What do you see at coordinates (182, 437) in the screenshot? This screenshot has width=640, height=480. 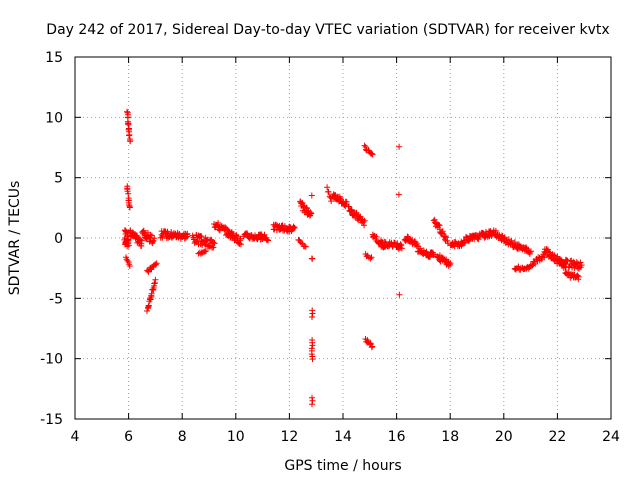 I see `x-tick-label: 8` at bounding box center [182, 437].